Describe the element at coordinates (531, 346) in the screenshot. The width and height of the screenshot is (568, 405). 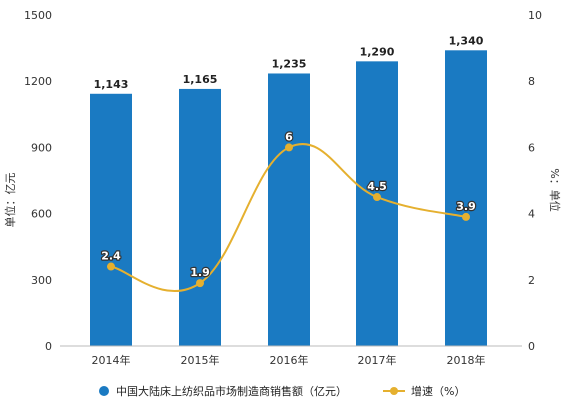
I see `y2-tick-0: 0` at that location.